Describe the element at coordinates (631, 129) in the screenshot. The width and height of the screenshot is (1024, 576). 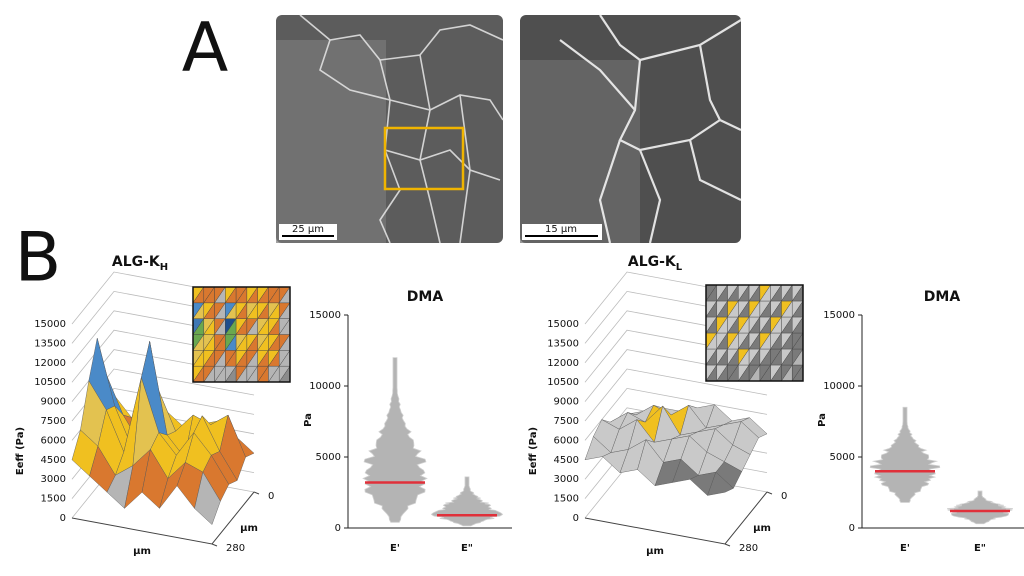
I see `micrograph: 15 μm` at that location.